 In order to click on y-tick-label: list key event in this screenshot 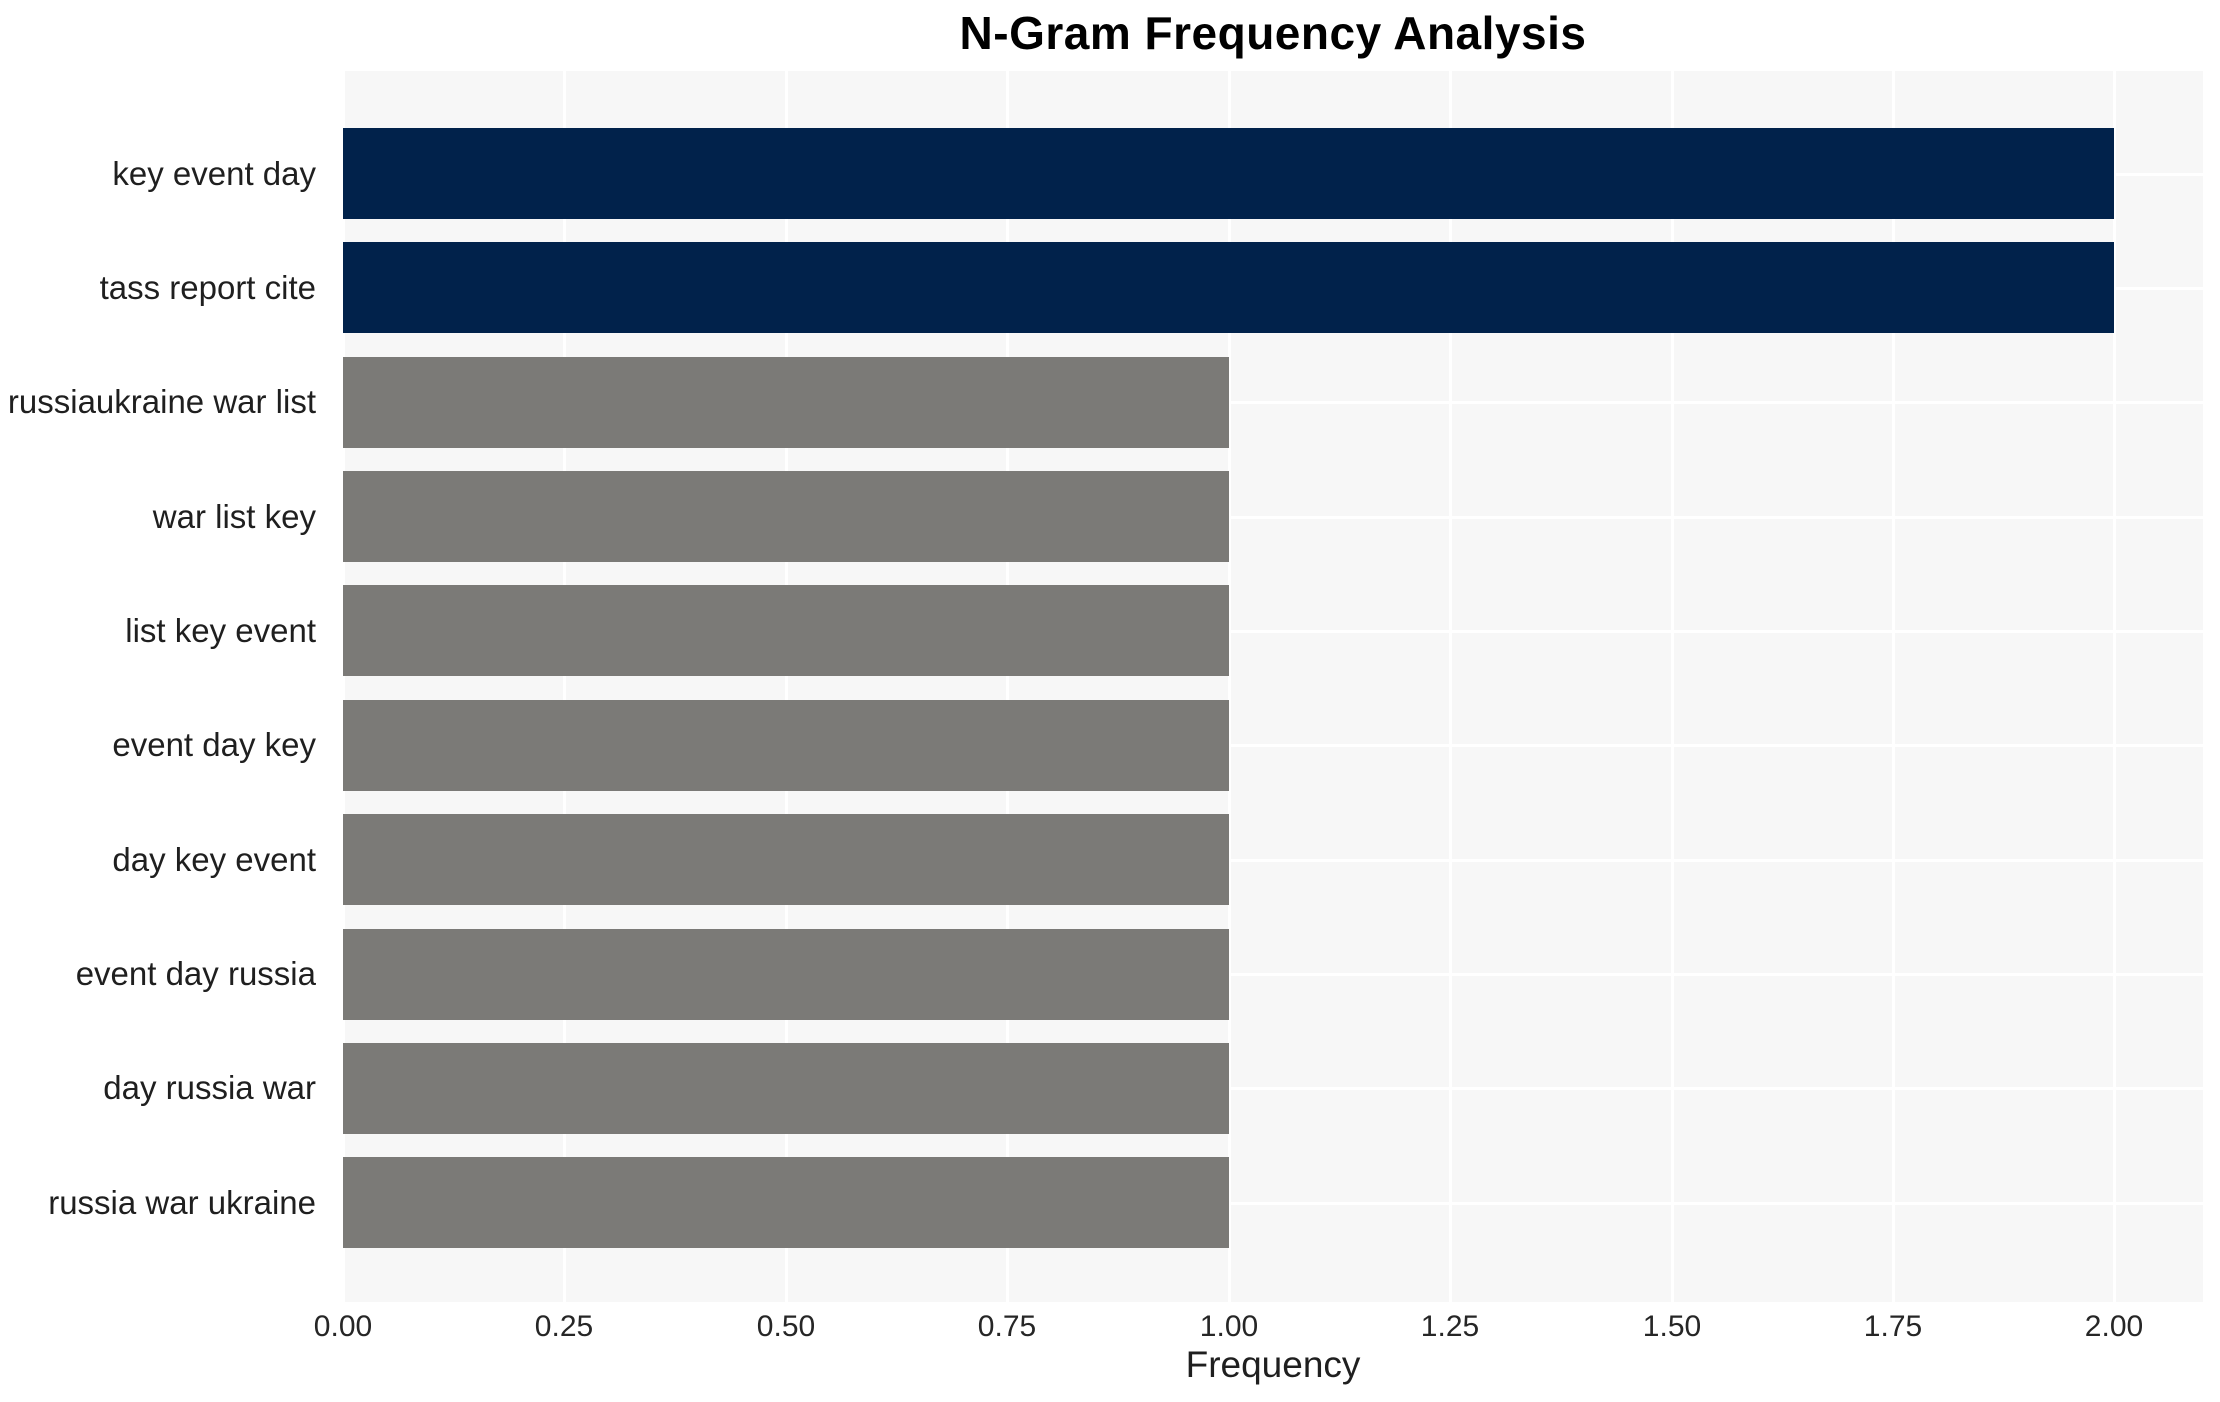, I will do `click(220, 630)`.